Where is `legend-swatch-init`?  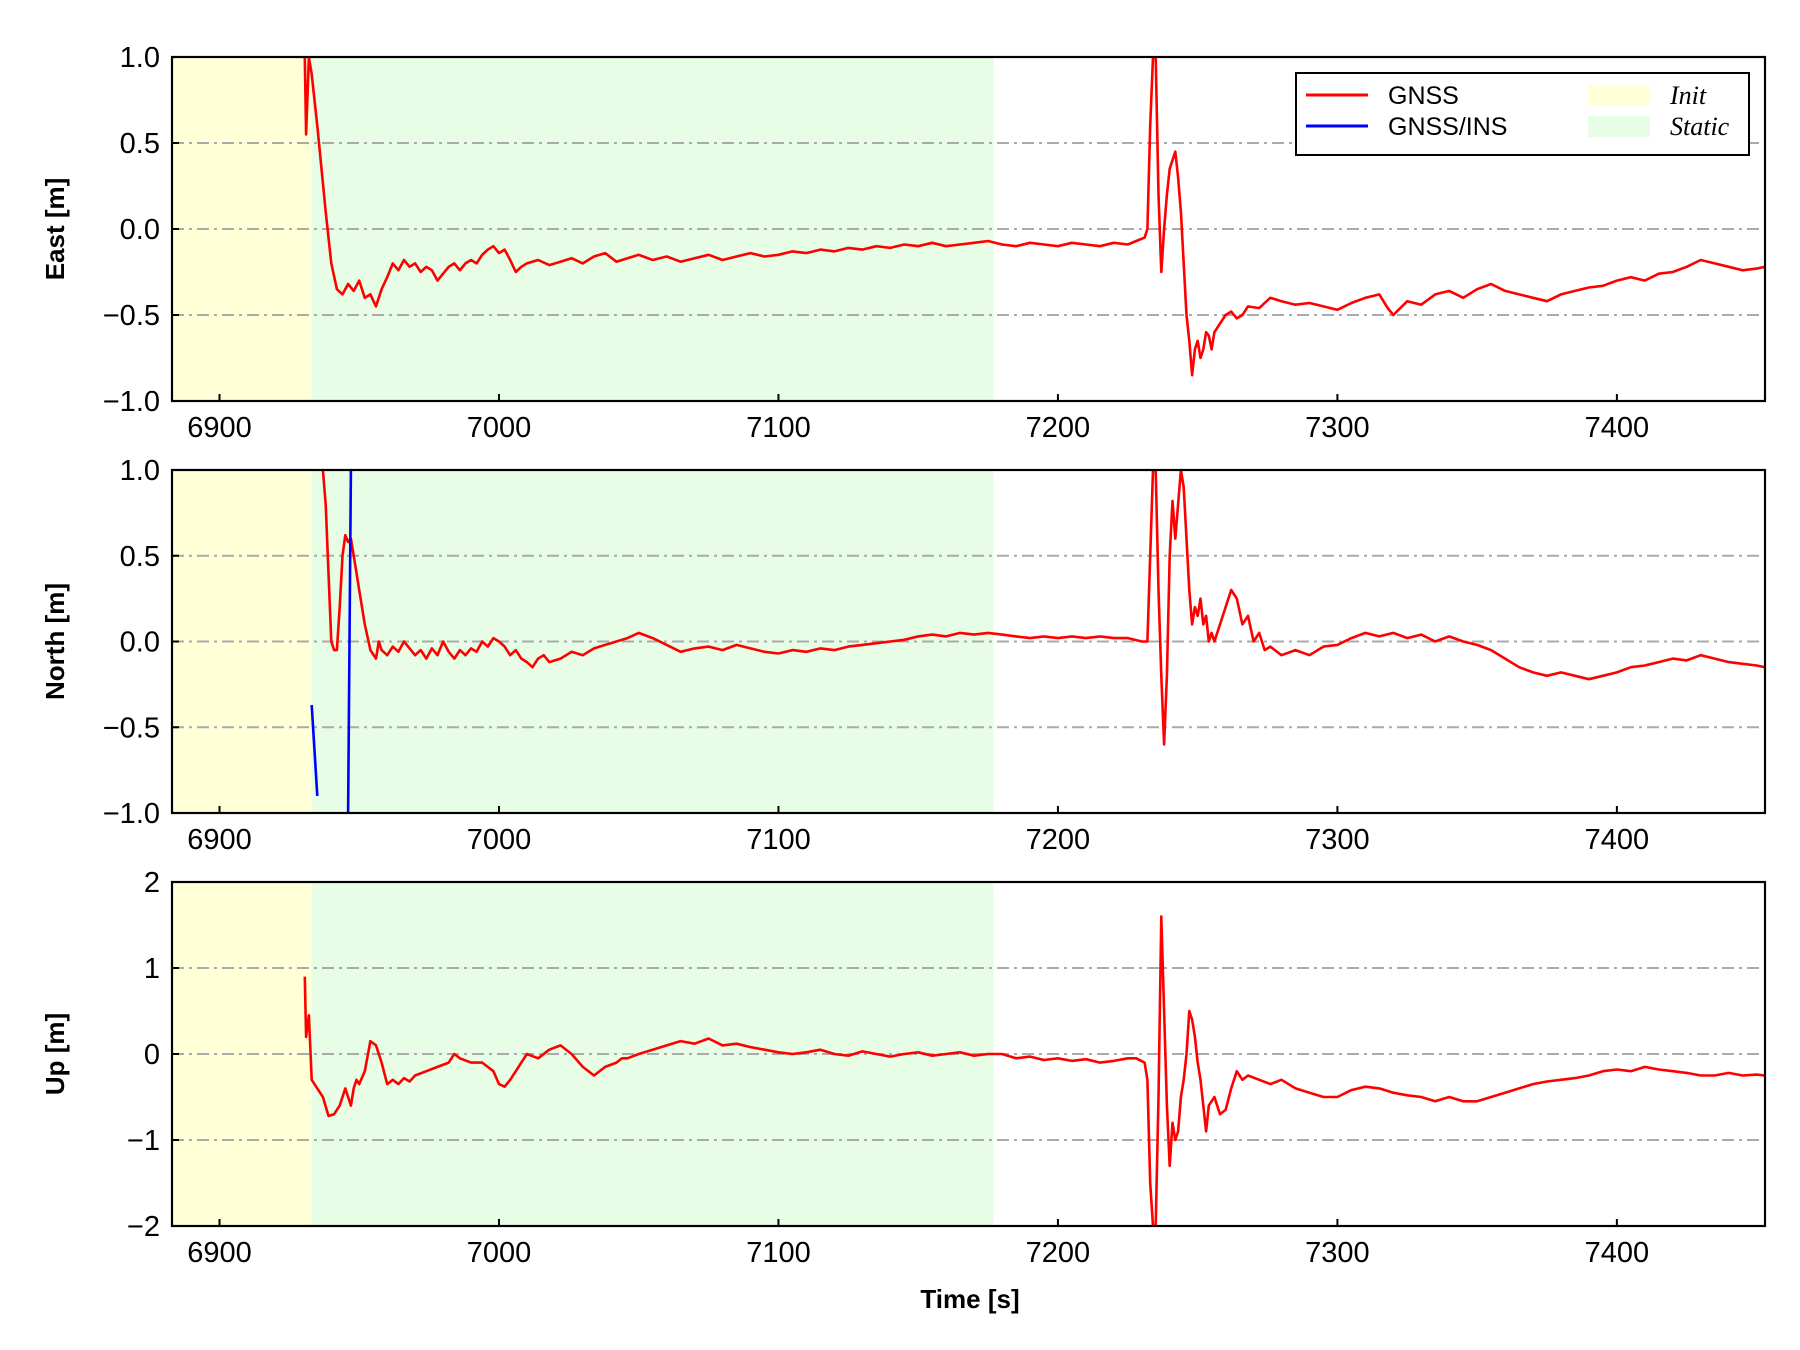 legend-swatch-init is located at coordinates (1619, 95).